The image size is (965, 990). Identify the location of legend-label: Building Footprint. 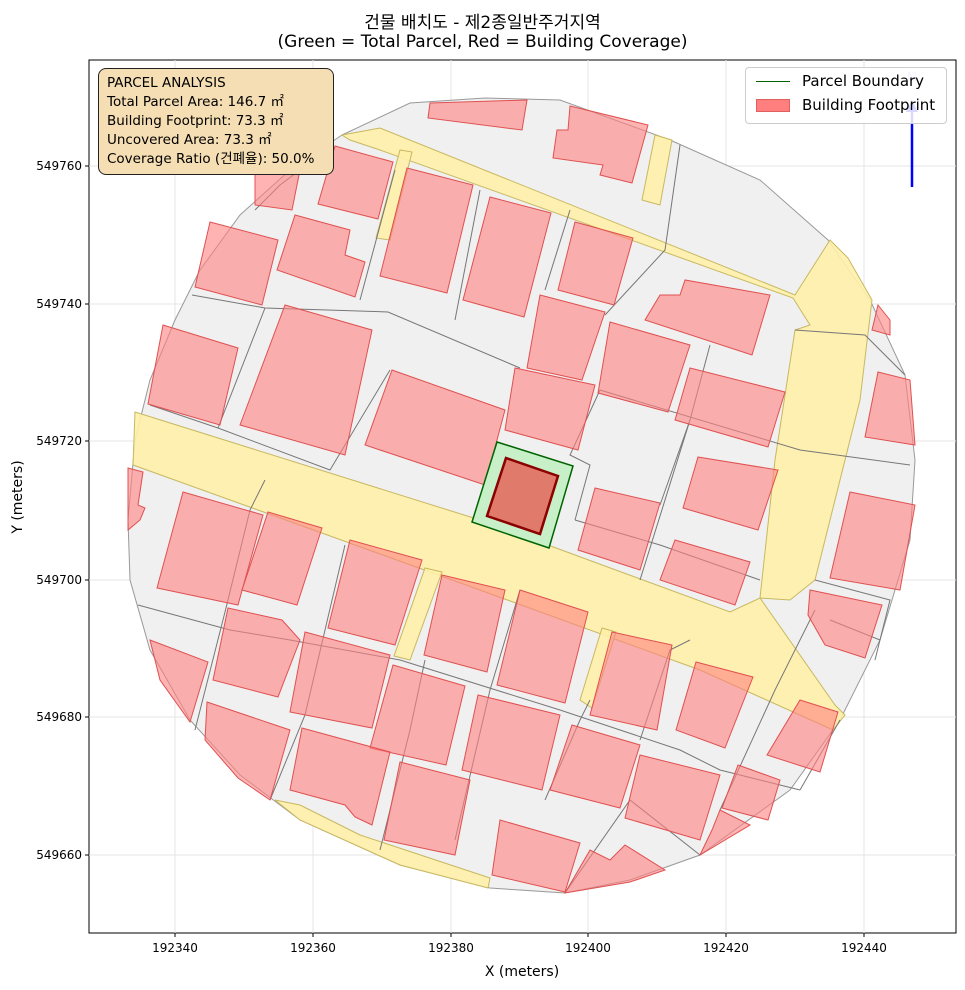
(869, 105).